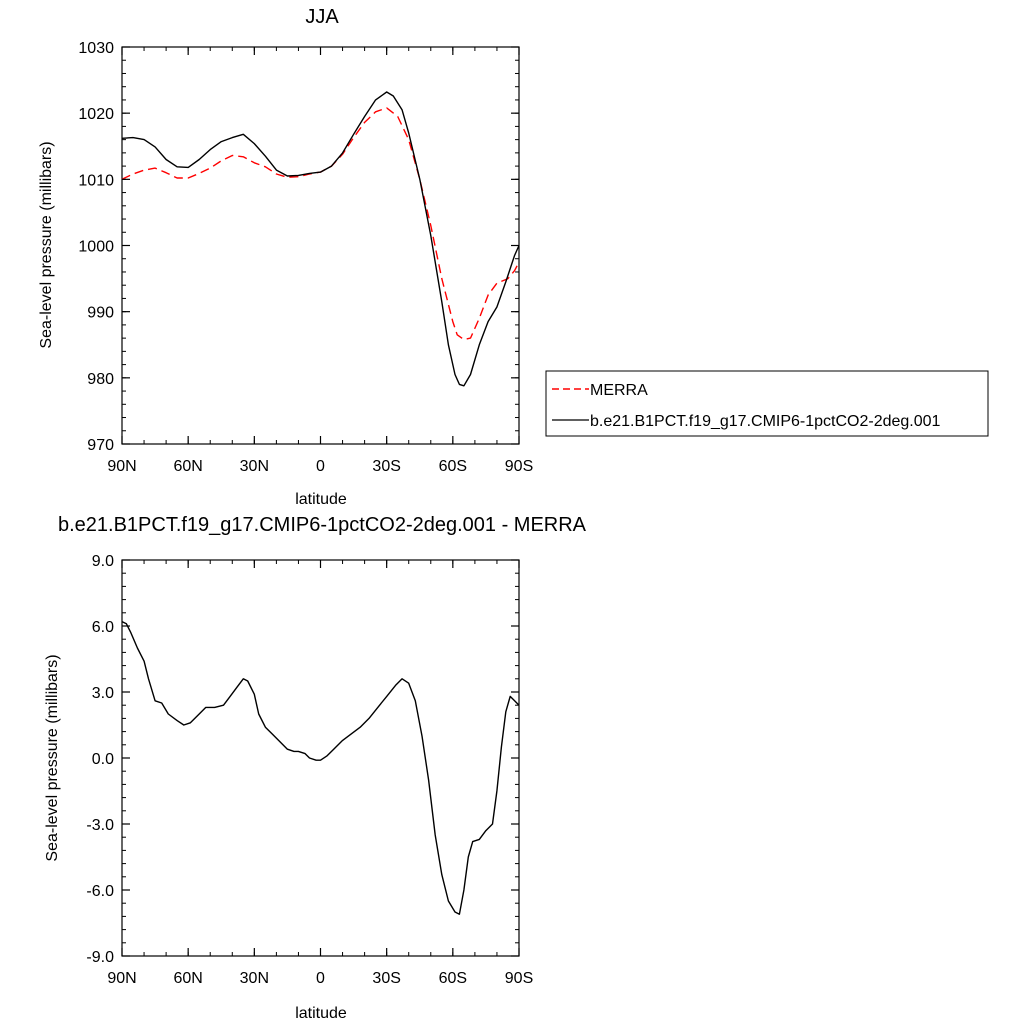  What do you see at coordinates (320, 466) in the screenshot?
I see `top-x-tick-label: 0` at bounding box center [320, 466].